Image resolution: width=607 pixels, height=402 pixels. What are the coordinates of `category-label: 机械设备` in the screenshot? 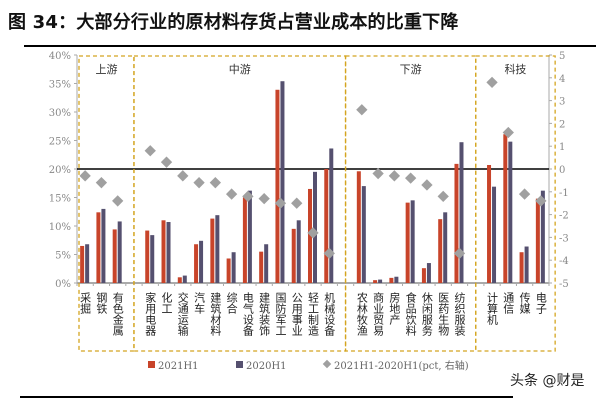 It's located at (329, 314).